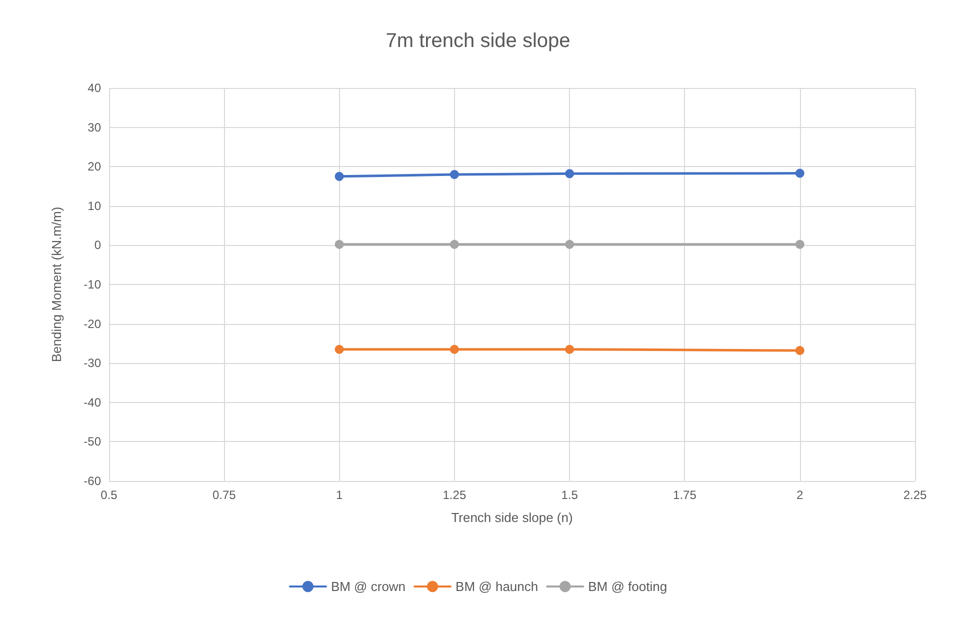  Describe the element at coordinates (93, 323) in the screenshot. I see `y-tick-label: -20` at that location.